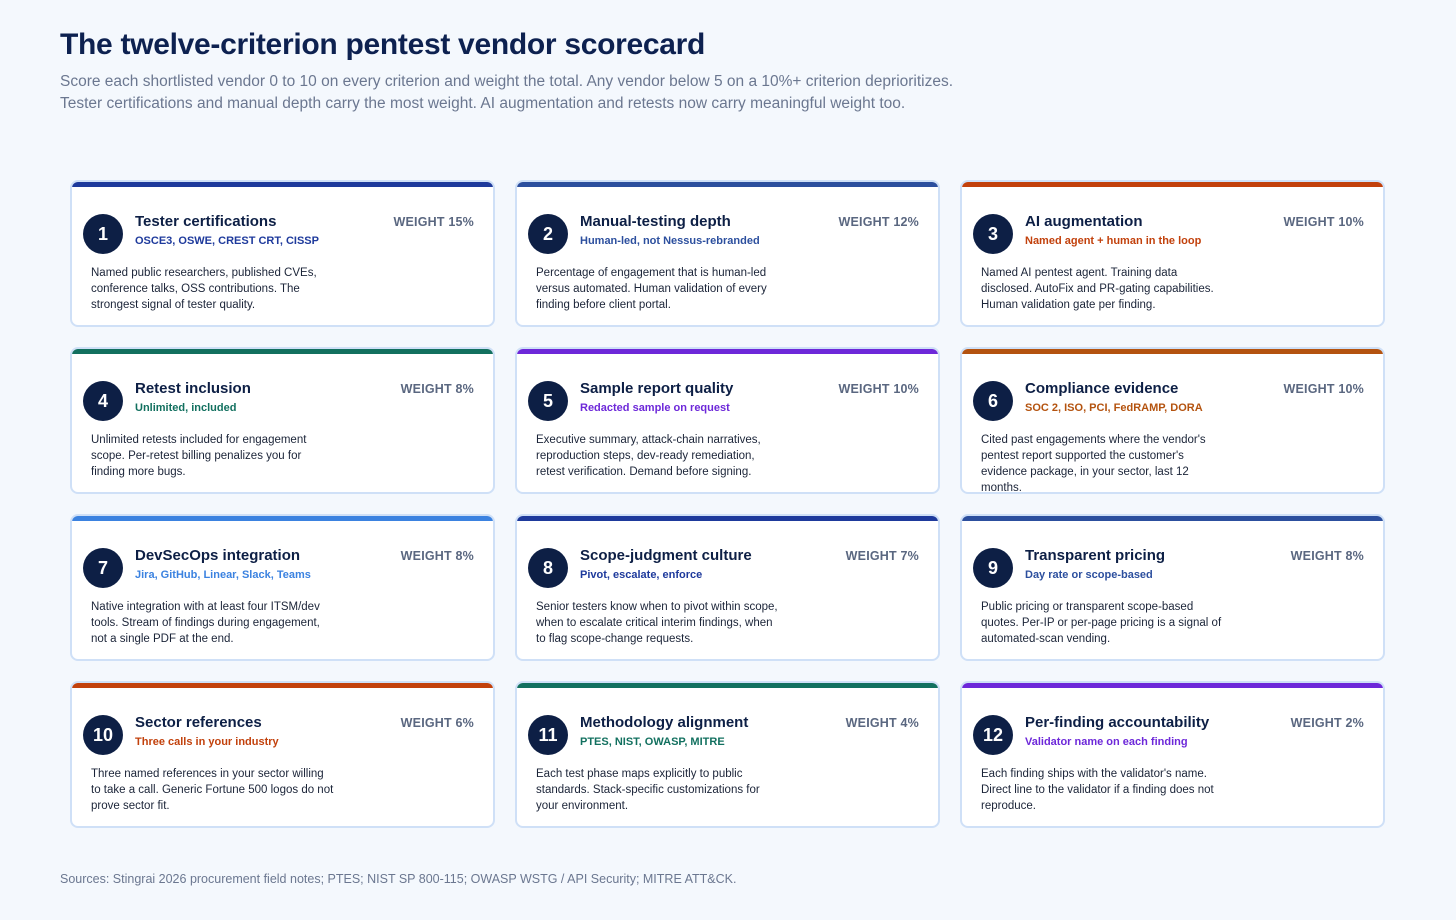 The image size is (1456, 920). What do you see at coordinates (882, 723) in the screenshot?
I see `criterion-weight: WEIGHT 4%` at bounding box center [882, 723].